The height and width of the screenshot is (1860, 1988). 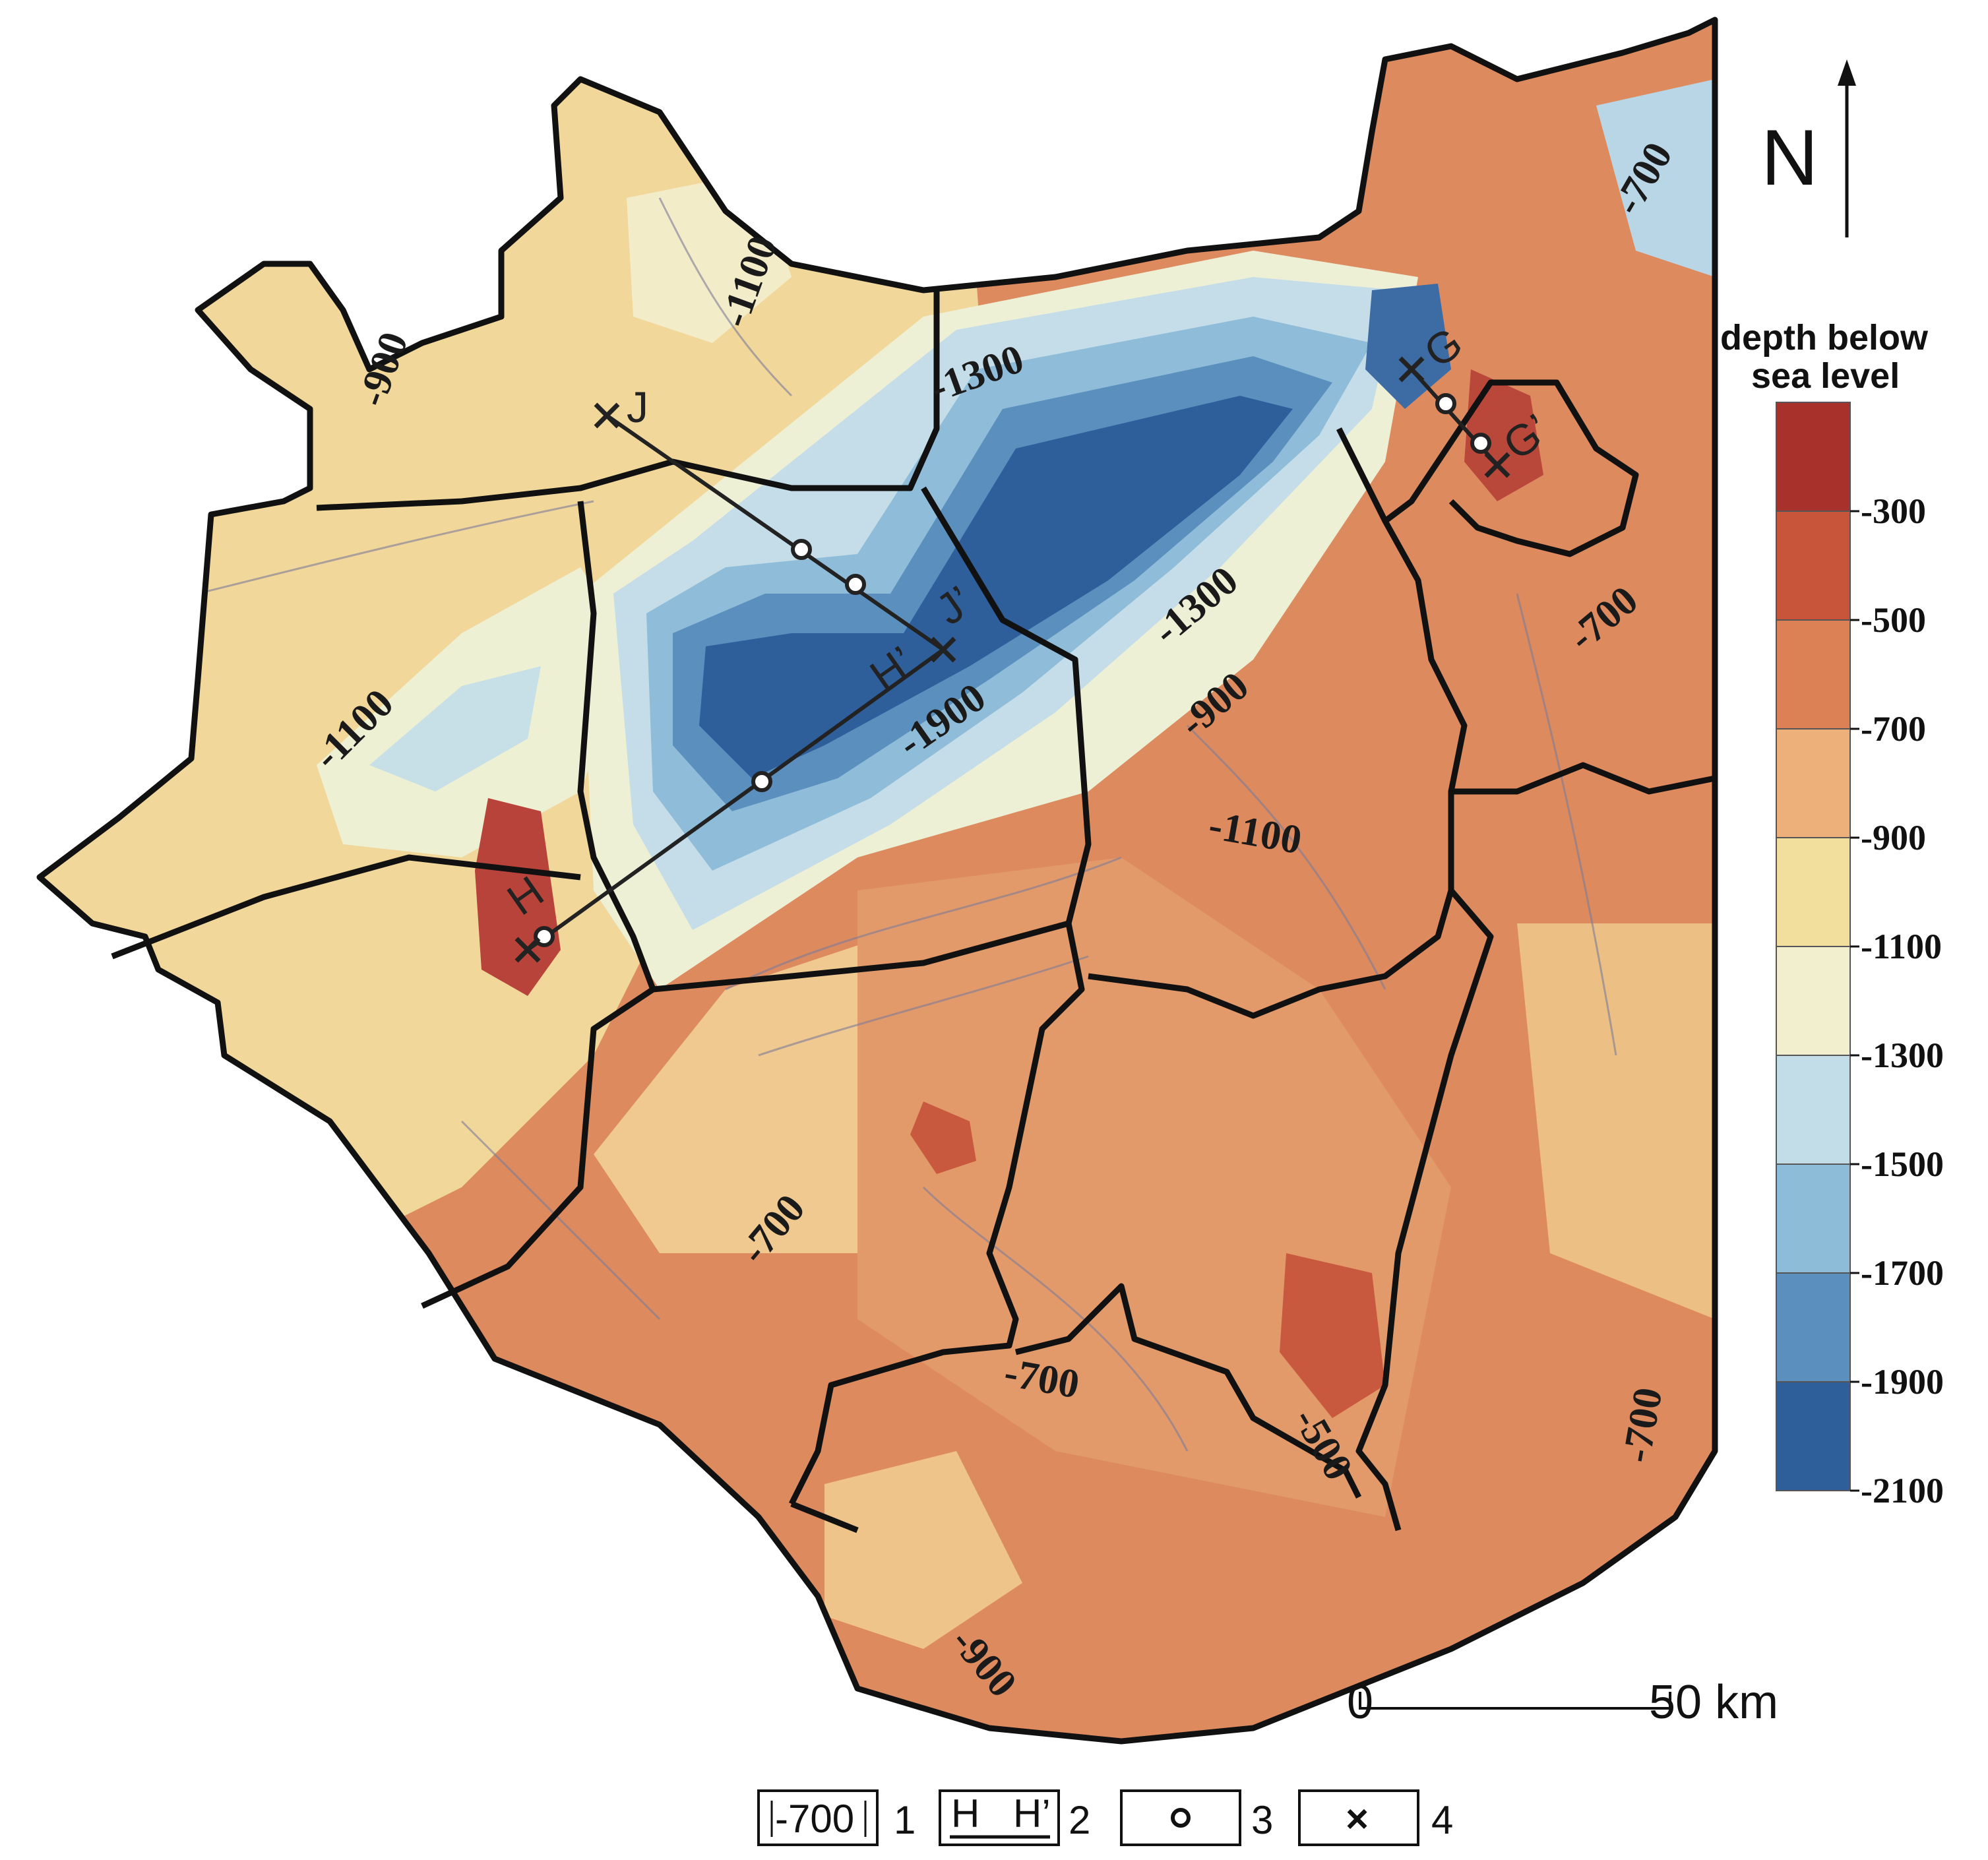 What do you see at coordinates (814, 1819) in the screenshot?
I see `key-box-1-label: -700` at bounding box center [814, 1819].